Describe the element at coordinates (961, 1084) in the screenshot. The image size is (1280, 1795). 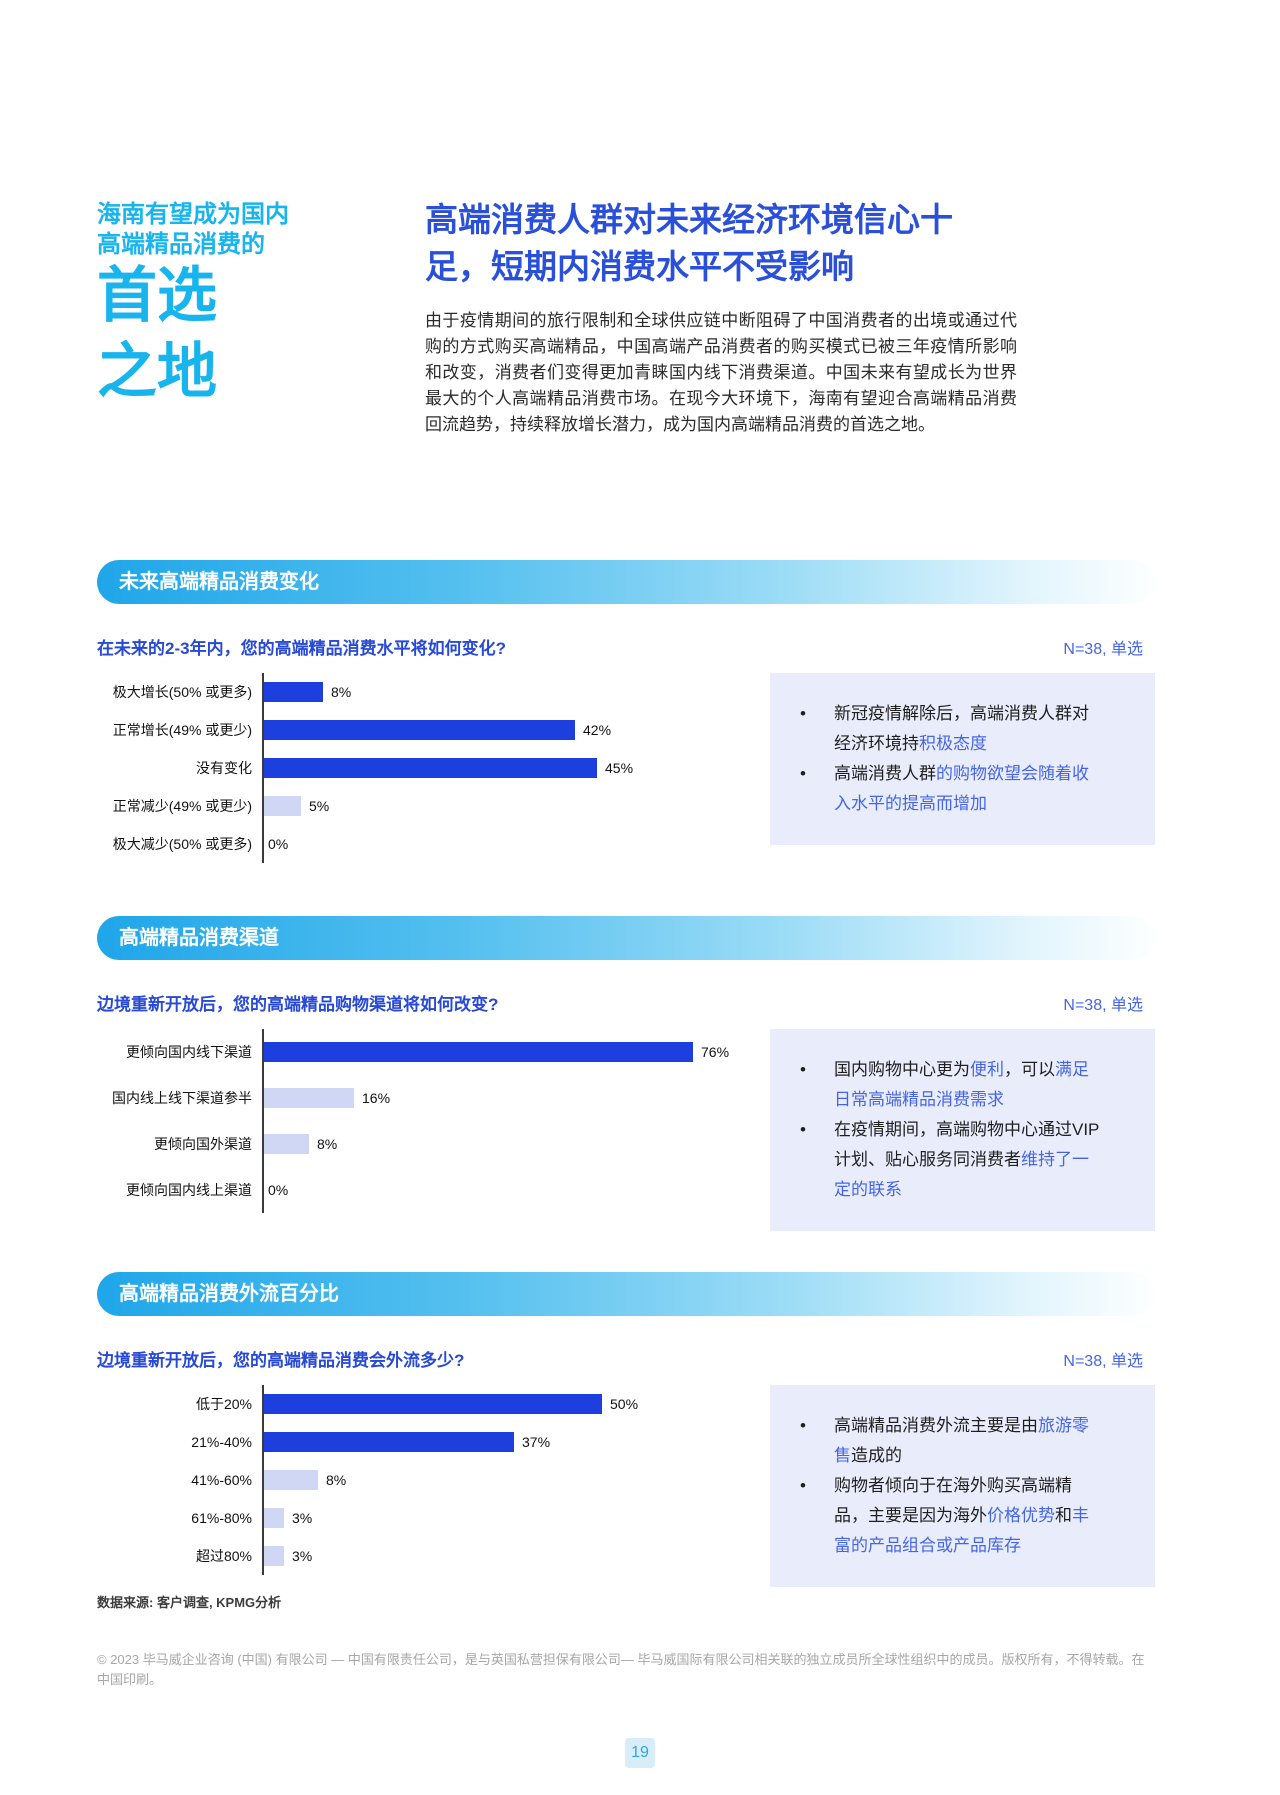
I see `highlighted-text: 满足日常高端精品消费需求` at that location.